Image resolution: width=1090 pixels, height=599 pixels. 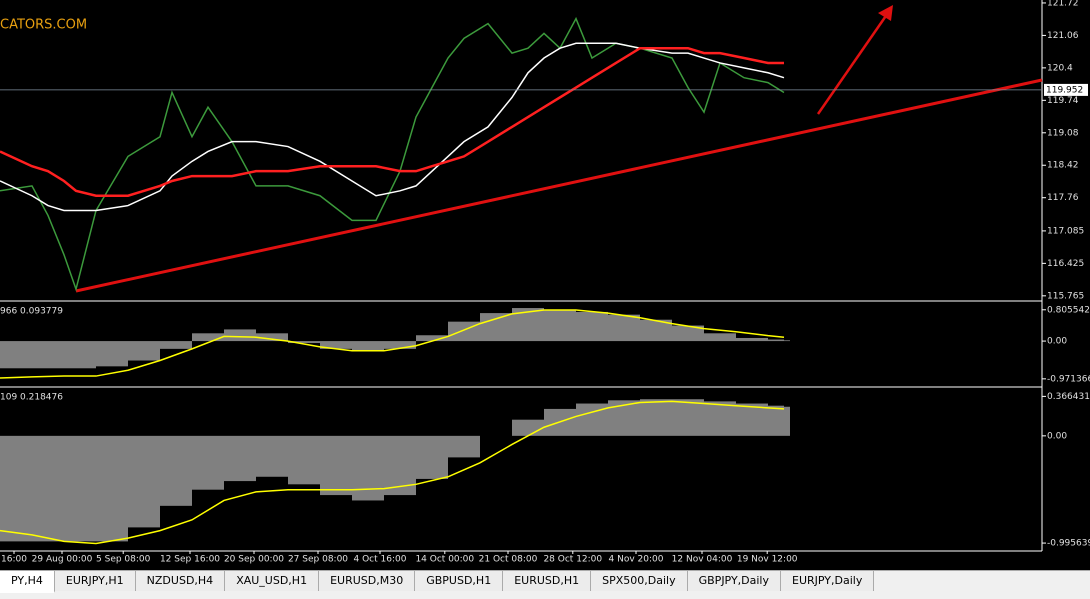 What do you see at coordinates (190, 560) in the screenshot?
I see `x-tick-label: 12 Sep 16:00` at bounding box center [190, 560].